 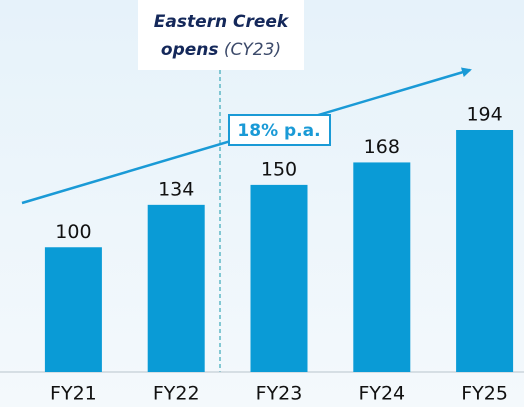 I want to click on data-label: 100, so click(x=73, y=232).